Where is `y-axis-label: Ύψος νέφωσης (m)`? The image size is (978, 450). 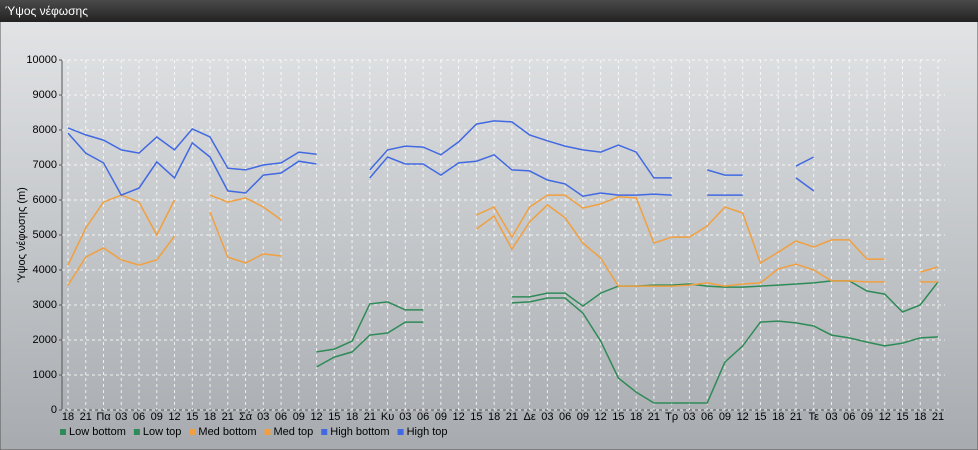 y-axis-label: Ύψος νέφωσης (m) is located at coordinates (22, 235).